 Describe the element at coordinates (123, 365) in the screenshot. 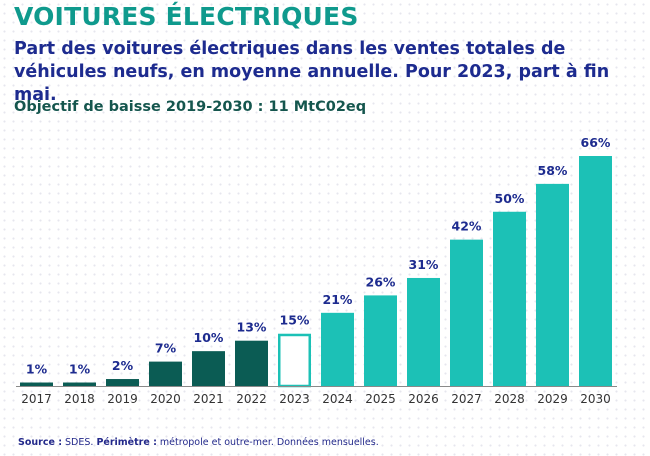

I see `value-label: 2%` at that location.